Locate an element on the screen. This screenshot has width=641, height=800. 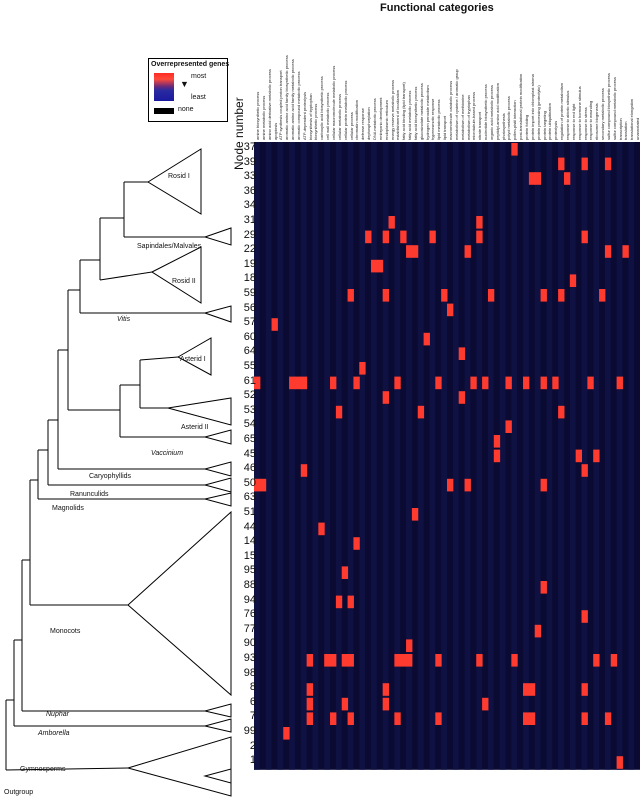
node-label: 18 is located at coordinates (249, 278).